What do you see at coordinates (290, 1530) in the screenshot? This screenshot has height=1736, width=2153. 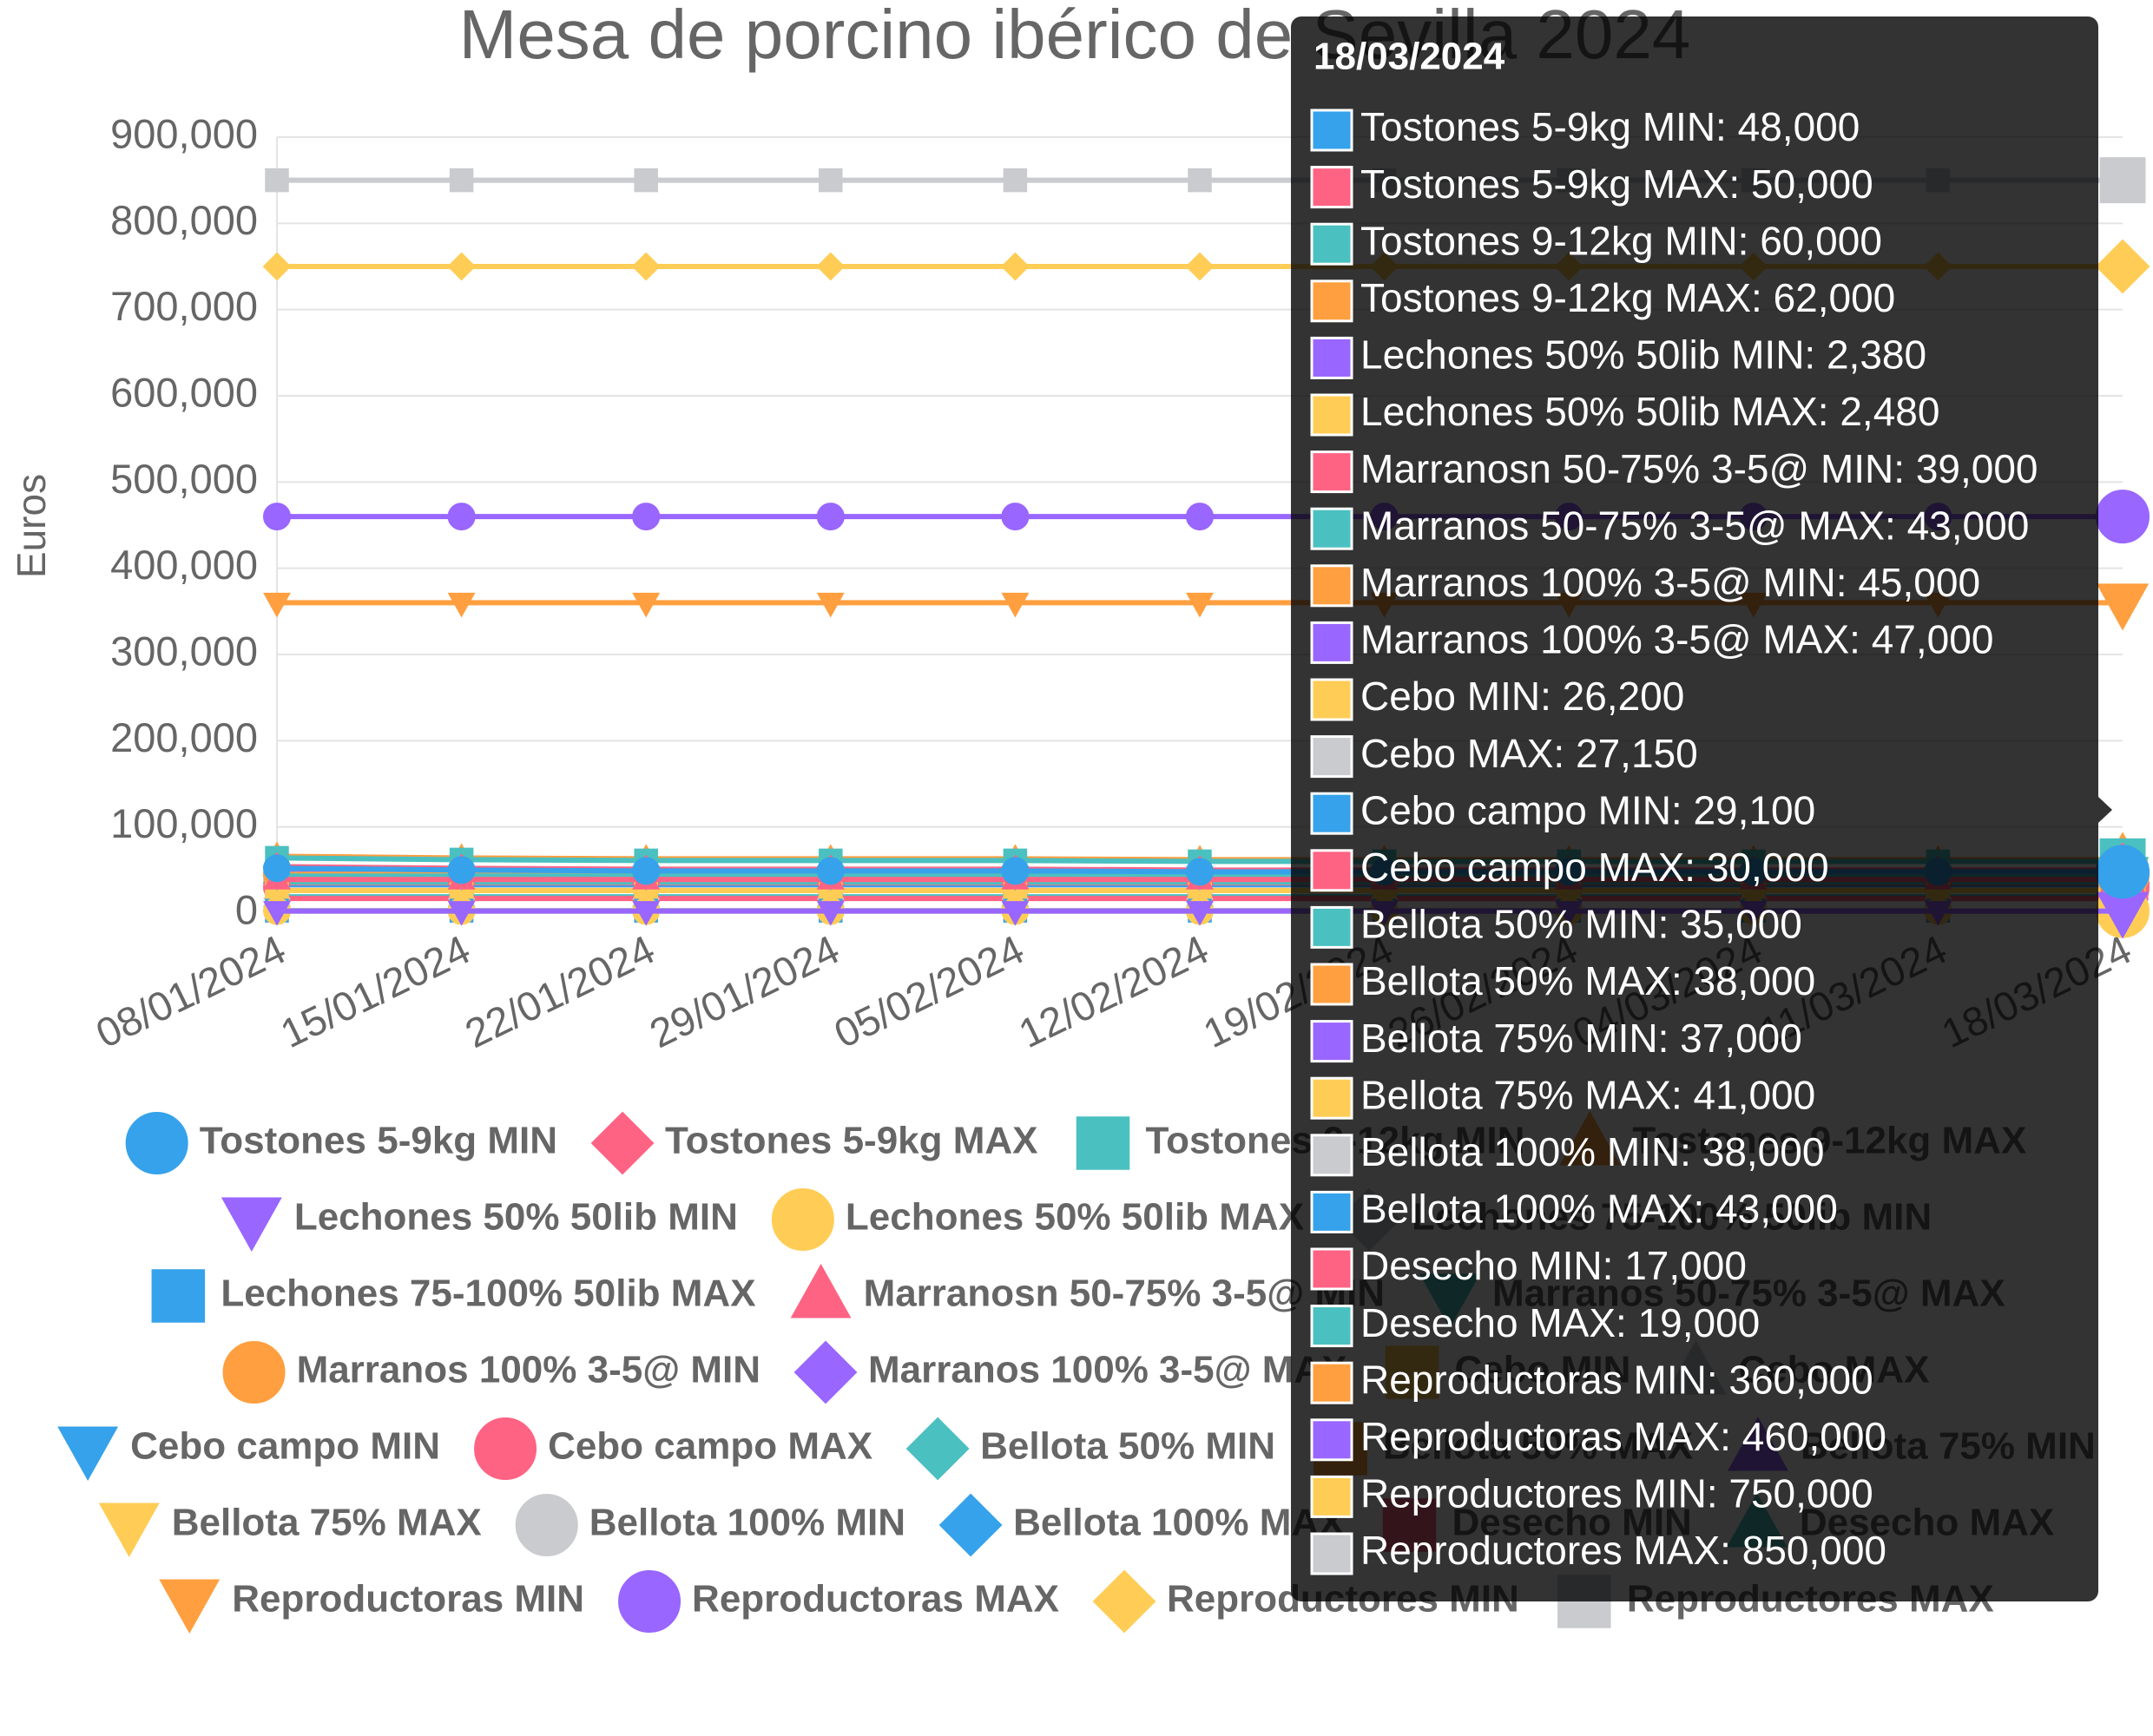 I see `legend-item: Bellota 75% MAX` at bounding box center [290, 1530].